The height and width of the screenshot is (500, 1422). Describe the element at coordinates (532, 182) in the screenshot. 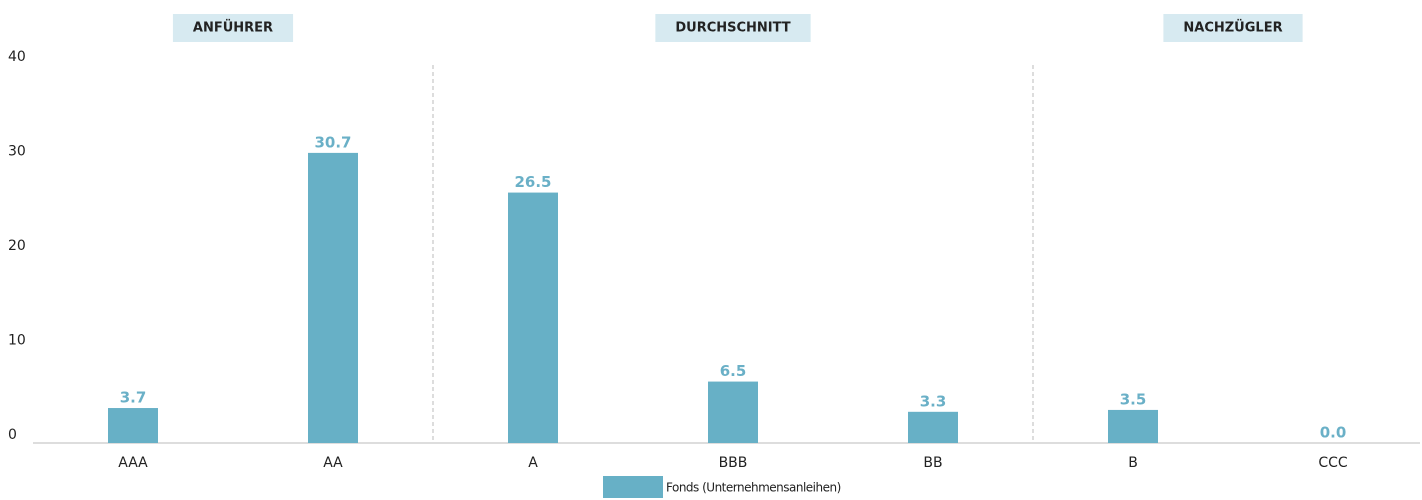

I see `value-label: 26.5` at that location.